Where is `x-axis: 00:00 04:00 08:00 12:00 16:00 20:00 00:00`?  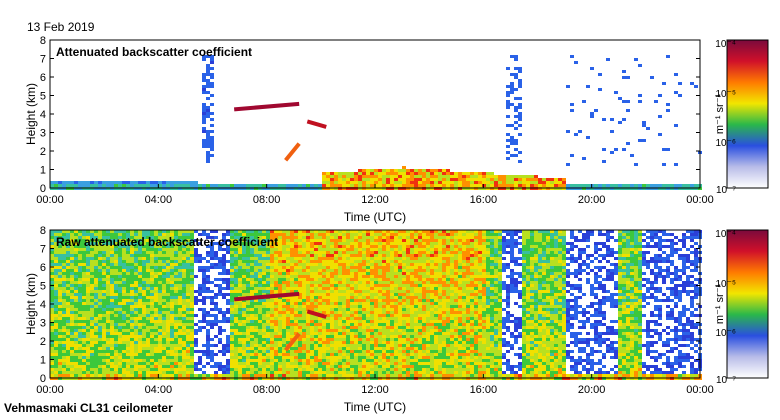 x-axis: 00:00 04:00 08:00 12:00 16:00 20:00 00:00 is located at coordinates (375, 195).